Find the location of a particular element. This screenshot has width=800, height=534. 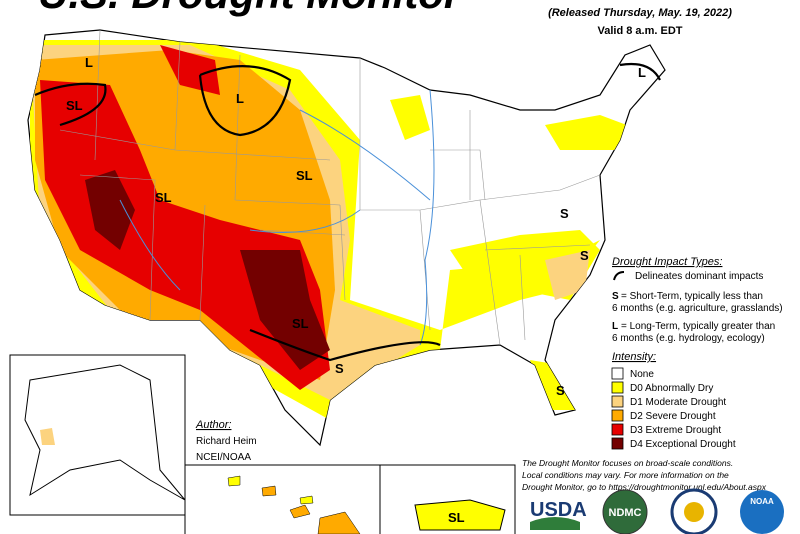

impact-text: 6 months (e.g. agriculture, grasslands) is located at coordinates (697, 308).